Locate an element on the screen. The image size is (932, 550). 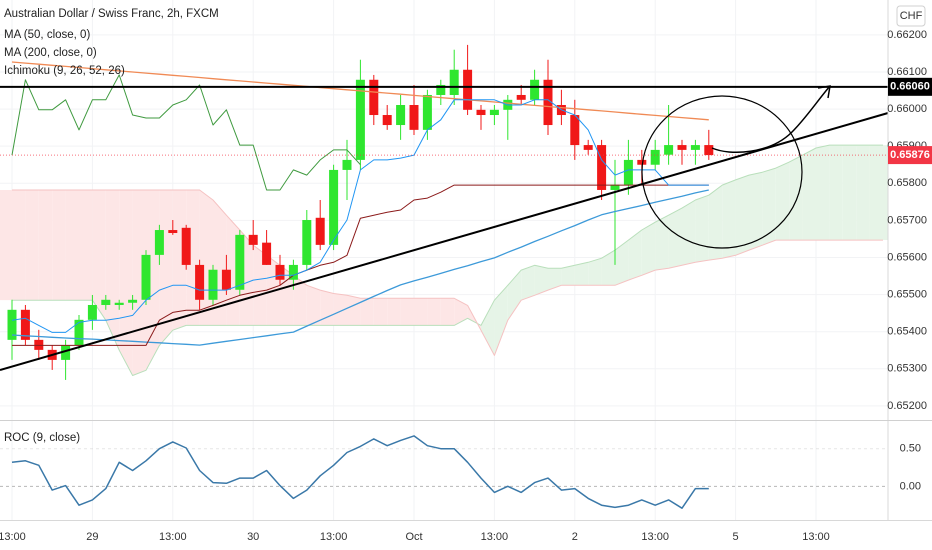
arrow-drawing is located at coordinates (771, 119).